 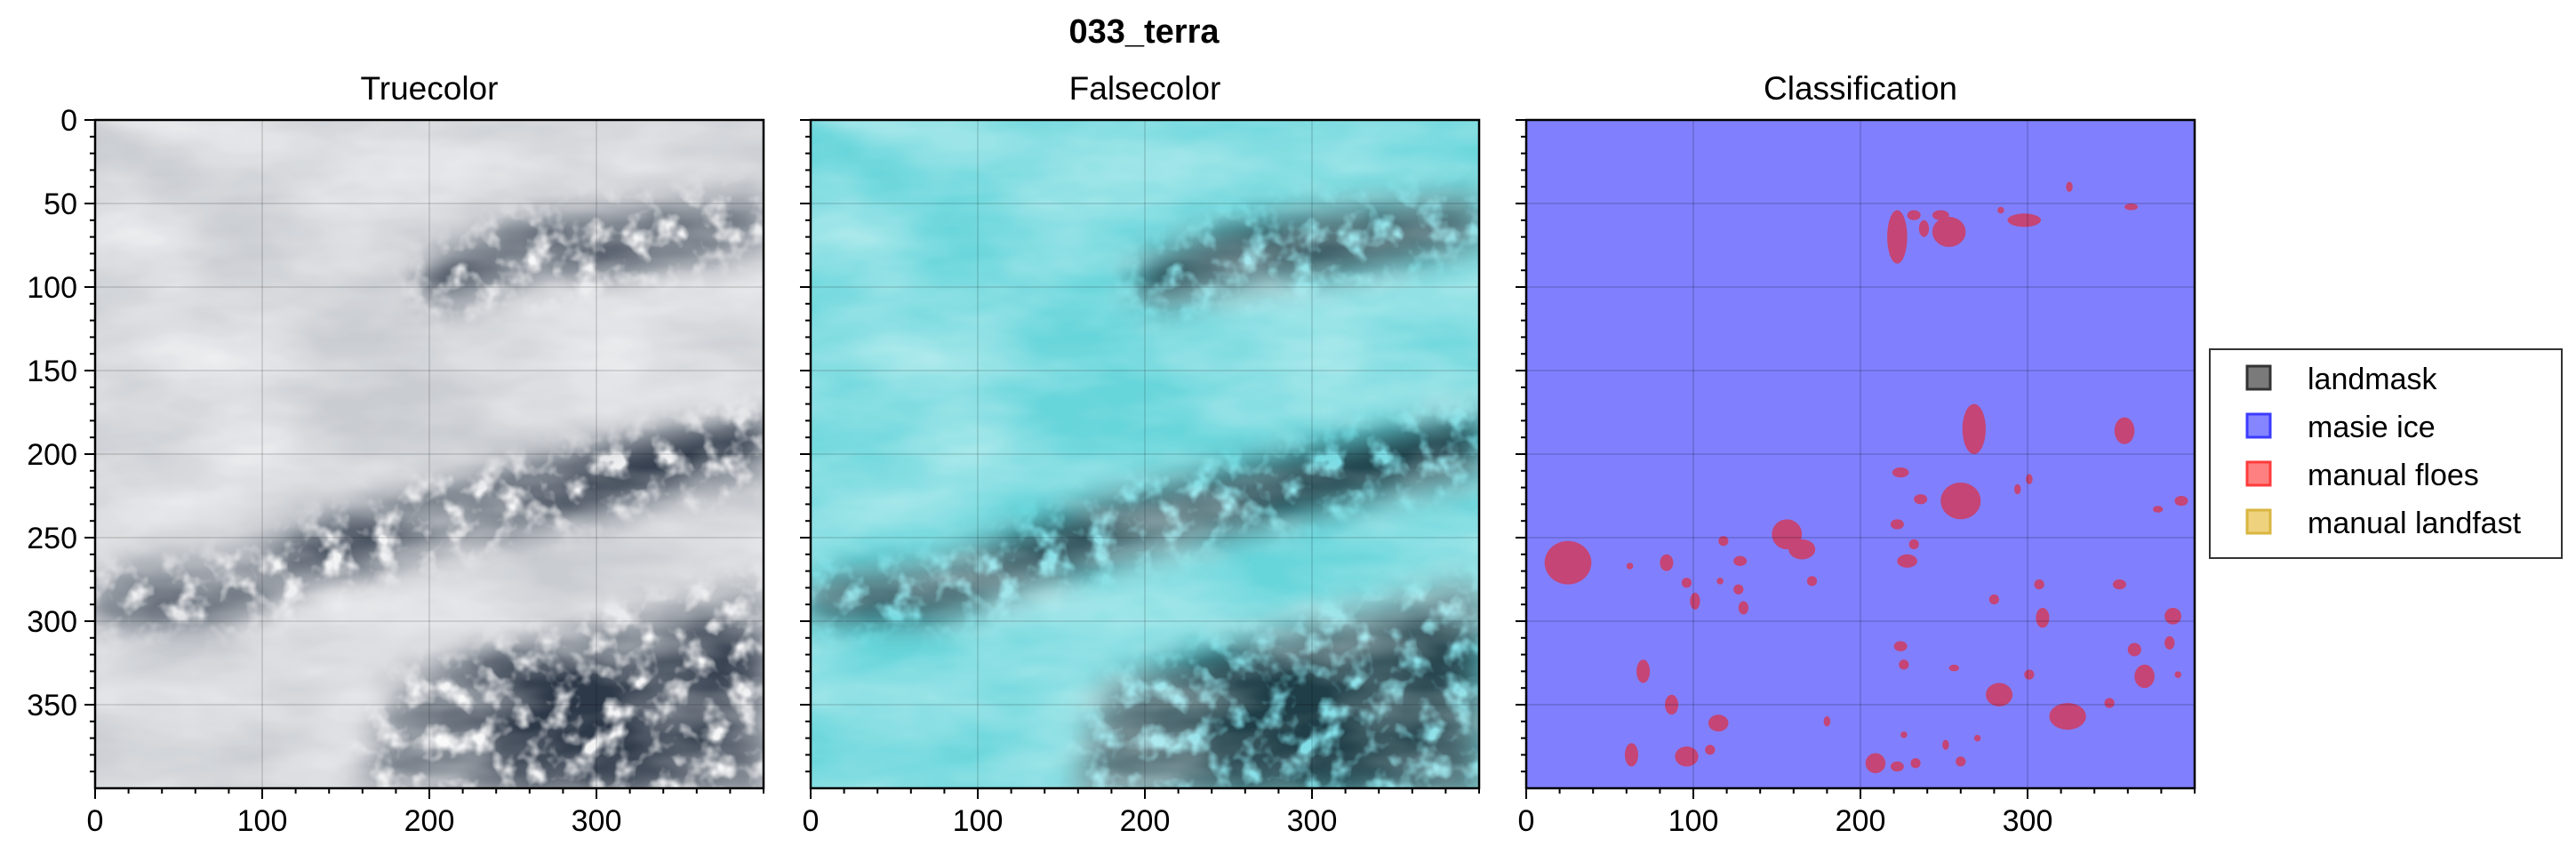 I want to click on y-tick-label-200: 200, so click(x=52, y=455).